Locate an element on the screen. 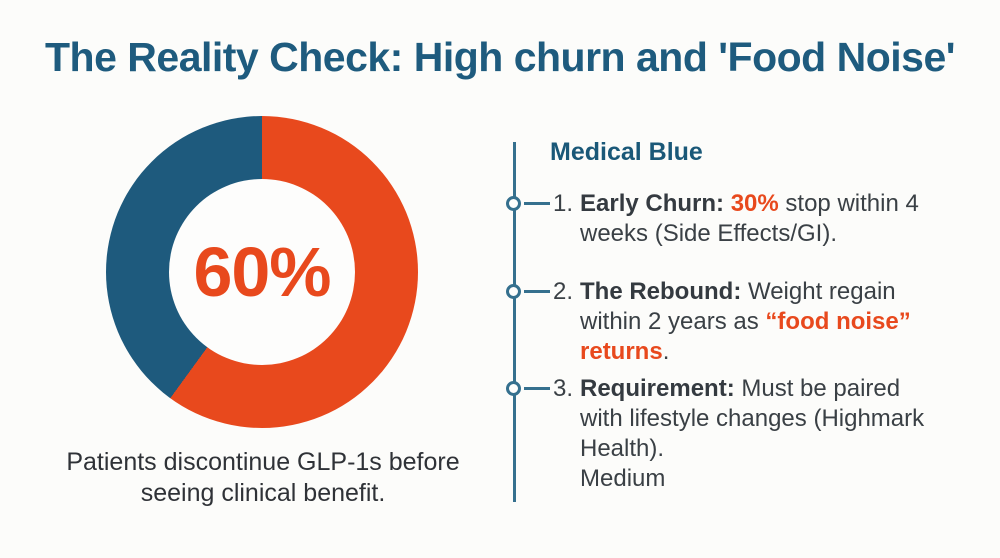 This screenshot has height=558, width=1000. panel-heading: Medical Blue is located at coordinates (626, 152).